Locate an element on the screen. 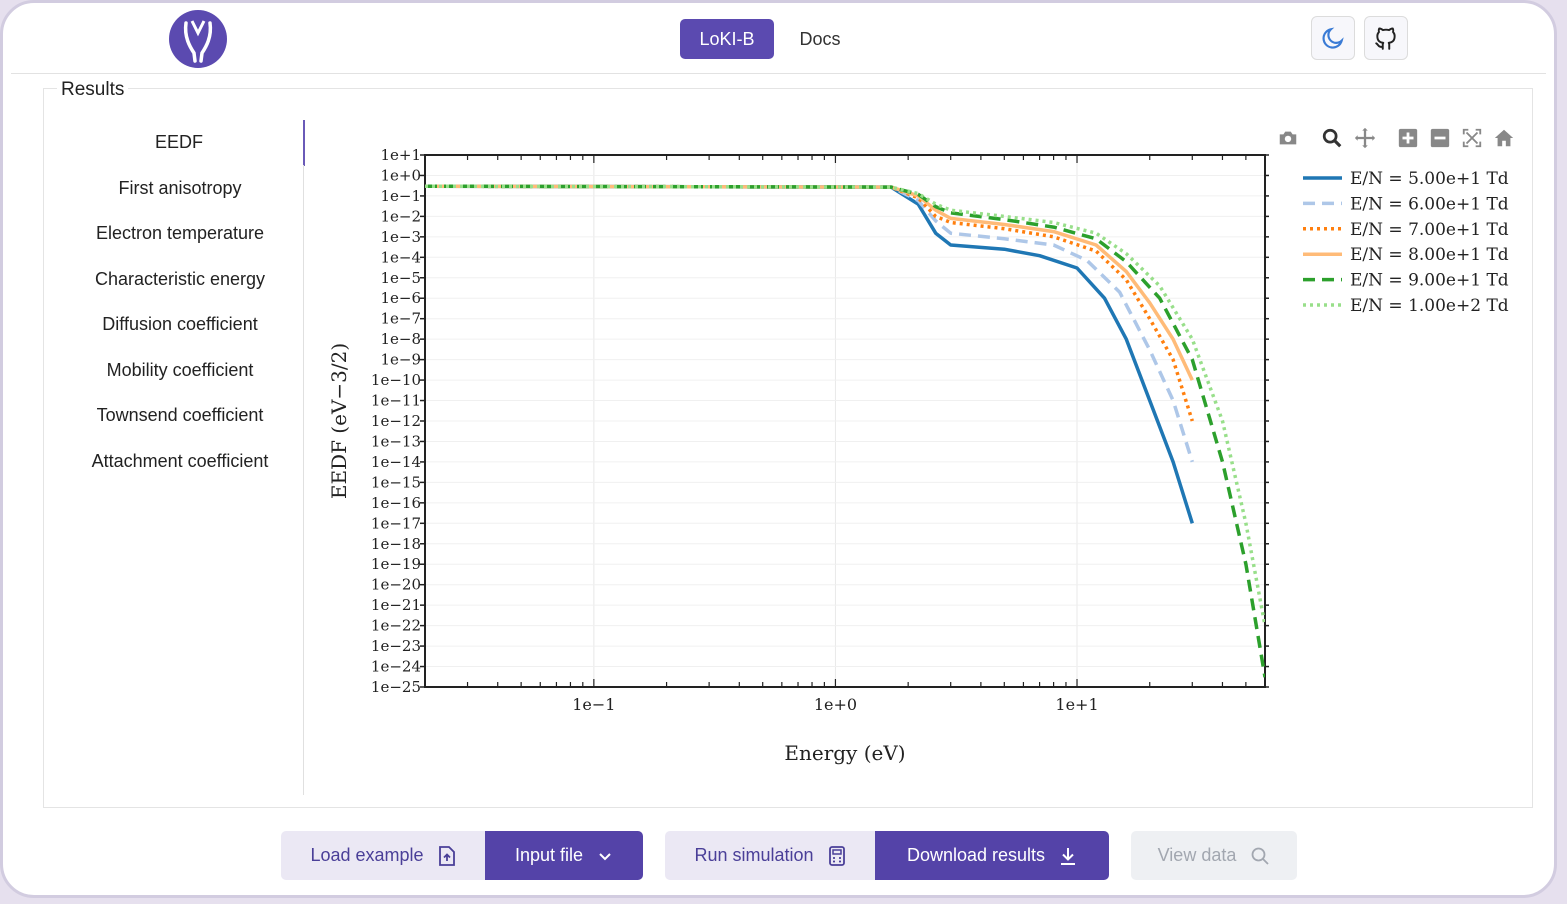 This screenshot has width=1567, height=904. view-data-label: View data is located at coordinates (1197, 855).